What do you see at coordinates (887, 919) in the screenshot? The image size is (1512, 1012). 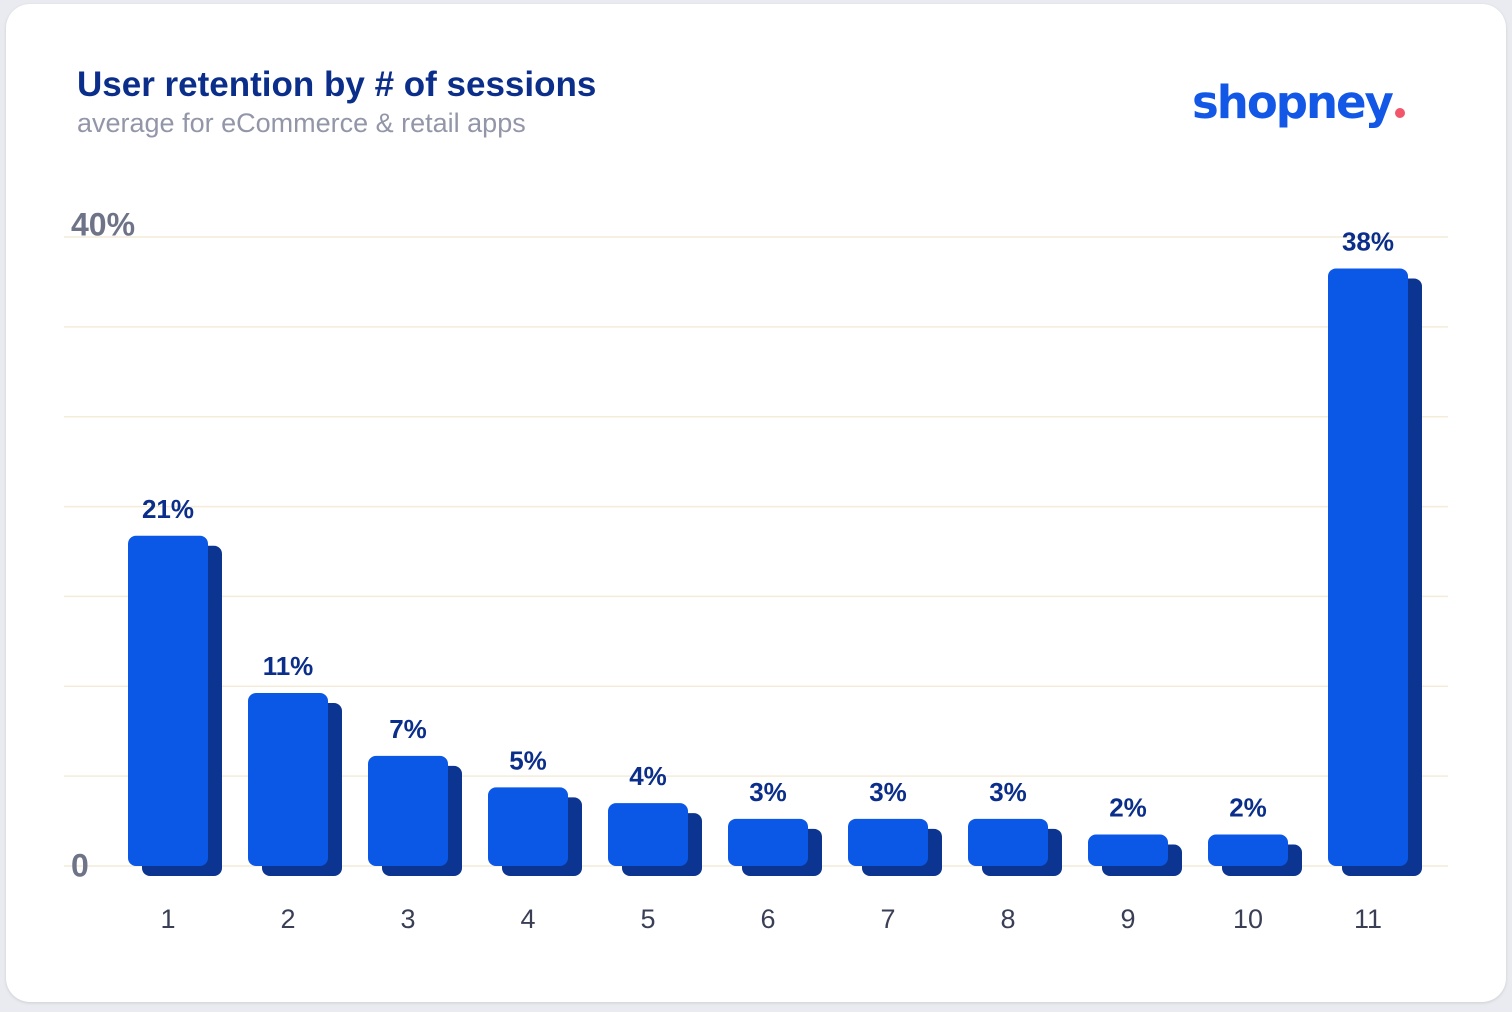 I see `x-tick-label: 7` at bounding box center [887, 919].